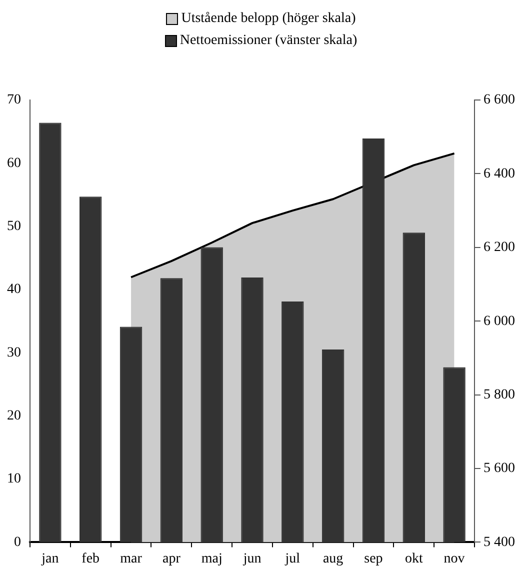 This screenshot has width=522, height=580. Describe the element at coordinates (333, 558) in the screenshot. I see `x-tick-label: aug` at that location.